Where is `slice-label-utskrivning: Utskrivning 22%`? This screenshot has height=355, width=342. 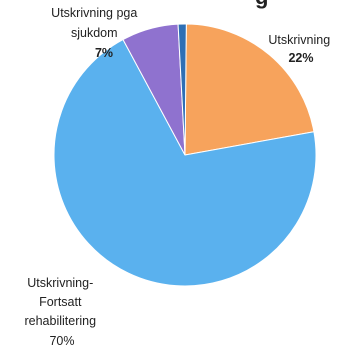
slice-label-utskrivning: Utskrivning 22% is located at coordinates (300, 49).